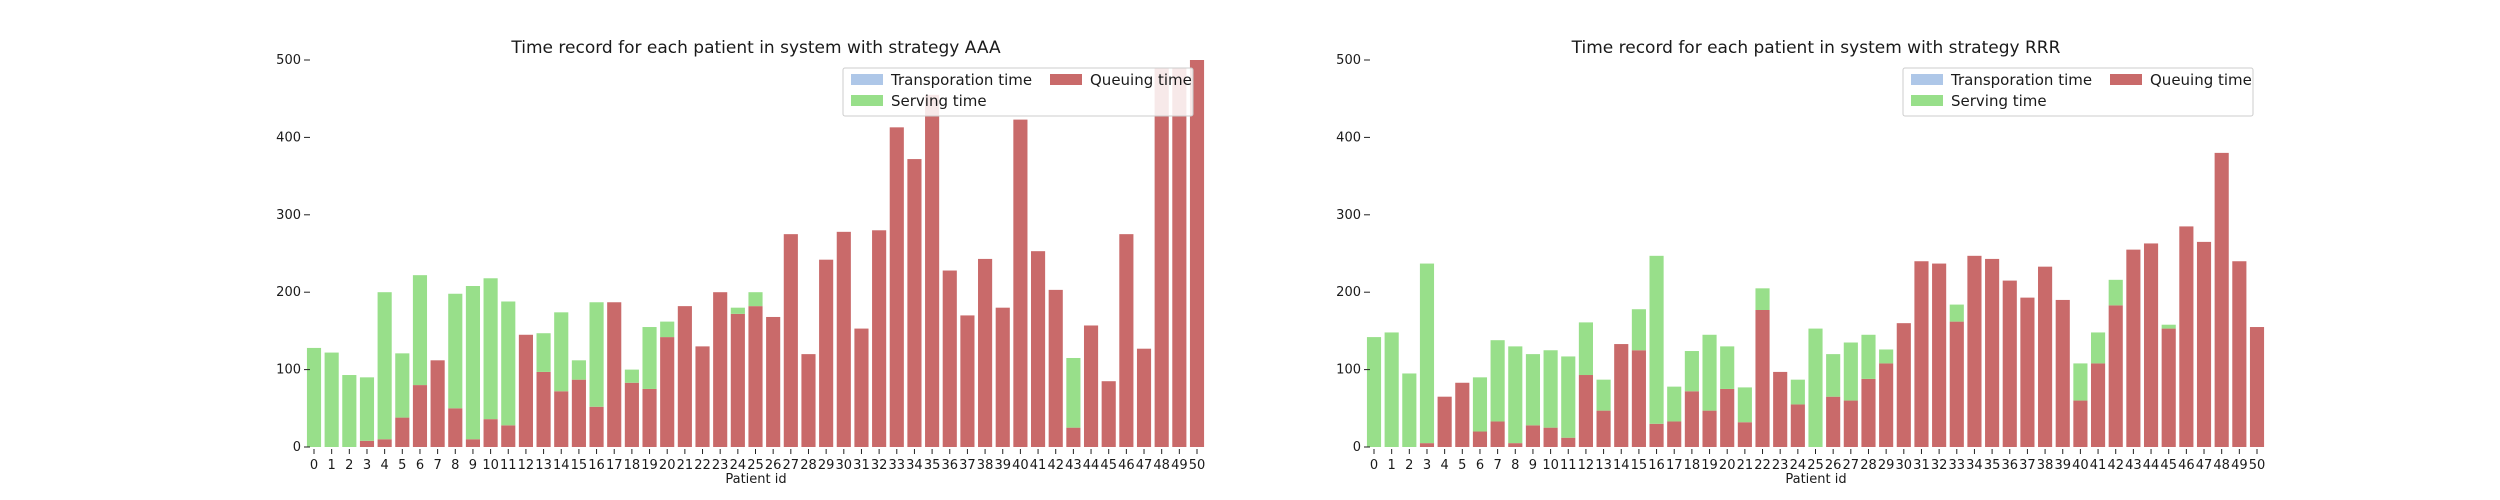 The image size is (2500, 500). I want to click on x-tick-label: 42, so click(2115, 465).